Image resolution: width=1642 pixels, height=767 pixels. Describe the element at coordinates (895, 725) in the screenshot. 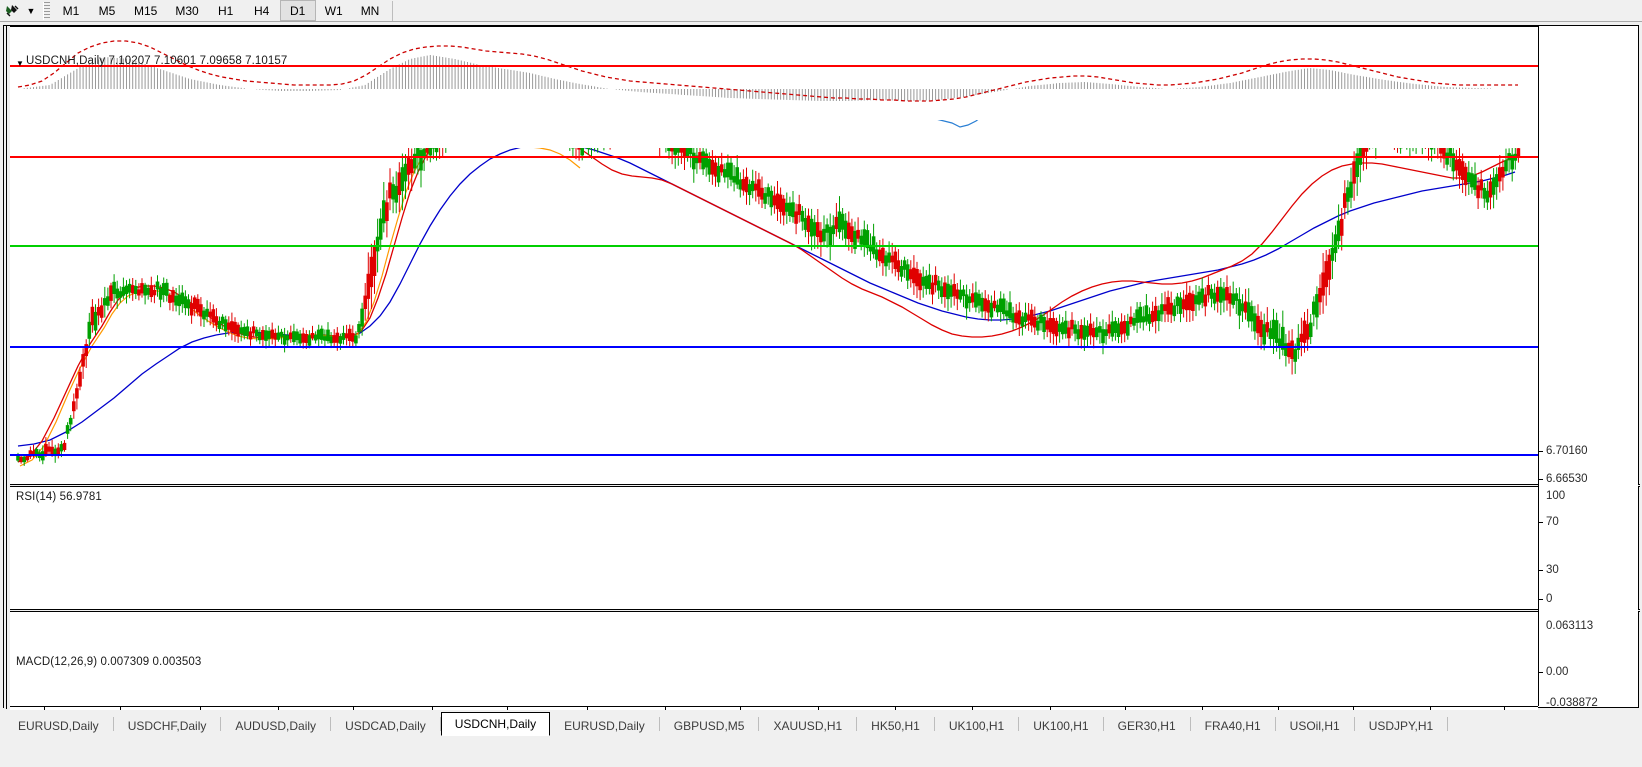

I see `tab-hk50-h1: HK50,H1` at that location.